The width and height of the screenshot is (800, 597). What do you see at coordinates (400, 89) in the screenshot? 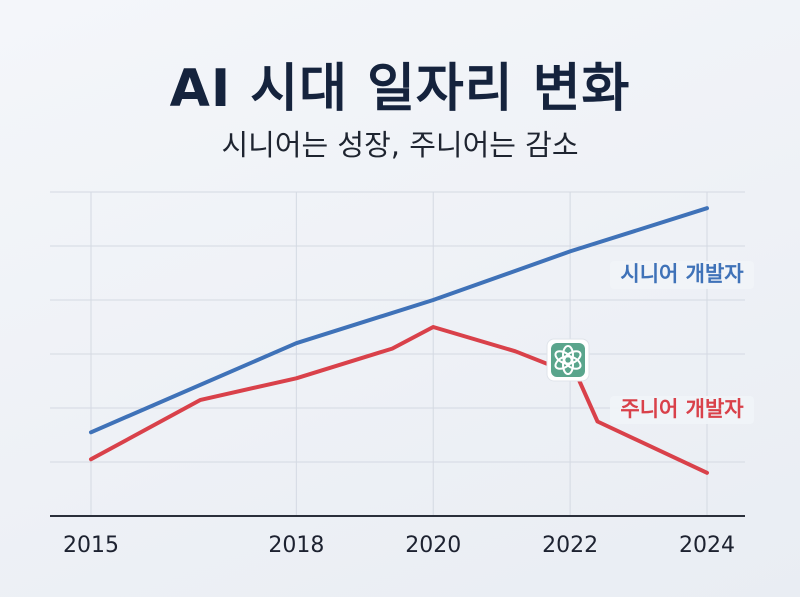
I see `chart-title: AI 시대 일자리 변화` at bounding box center [400, 89].